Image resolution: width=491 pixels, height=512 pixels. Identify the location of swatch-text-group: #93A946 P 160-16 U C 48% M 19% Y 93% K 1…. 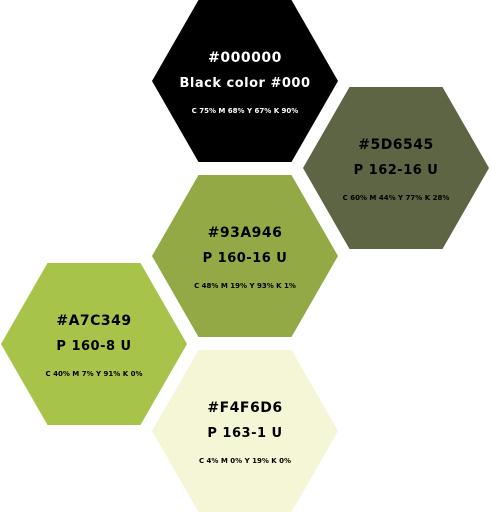
(245, 258).